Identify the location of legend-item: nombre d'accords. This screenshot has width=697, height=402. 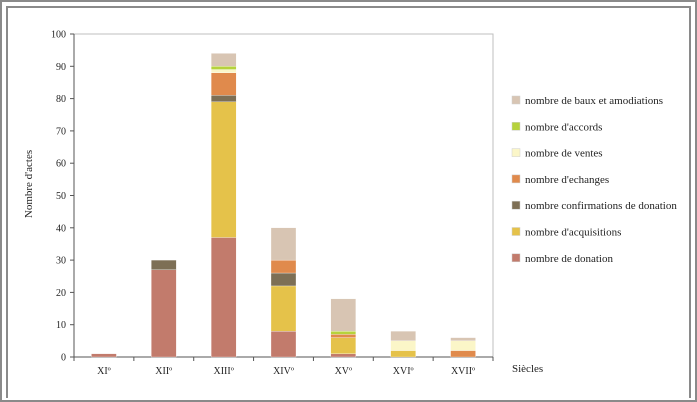
(556, 127).